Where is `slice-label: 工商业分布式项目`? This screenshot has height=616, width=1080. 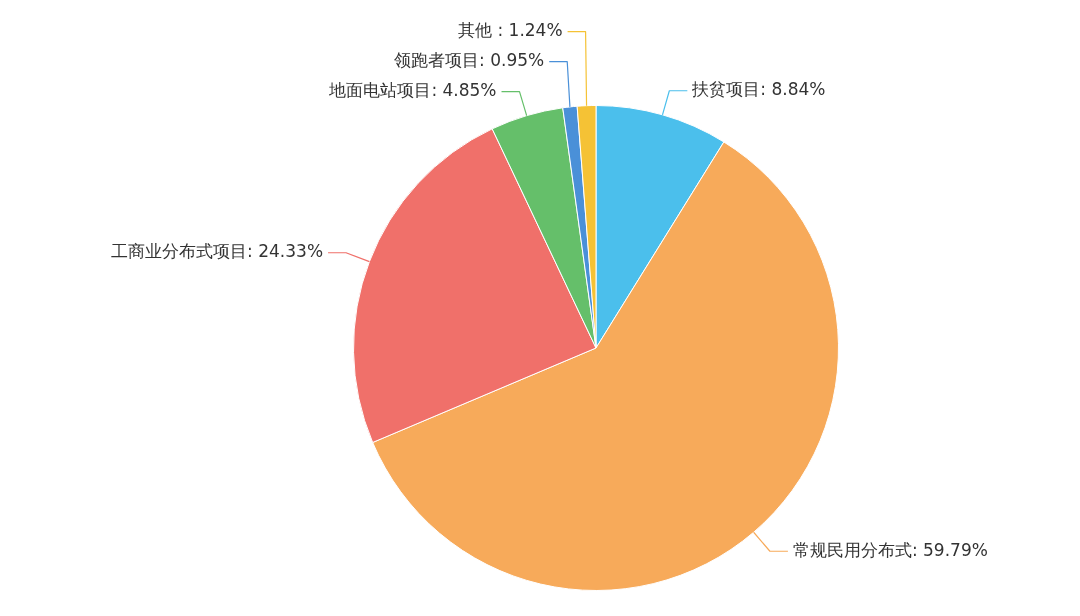 slice-label: 工商业分布式项目 is located at coordinates (179, 251).